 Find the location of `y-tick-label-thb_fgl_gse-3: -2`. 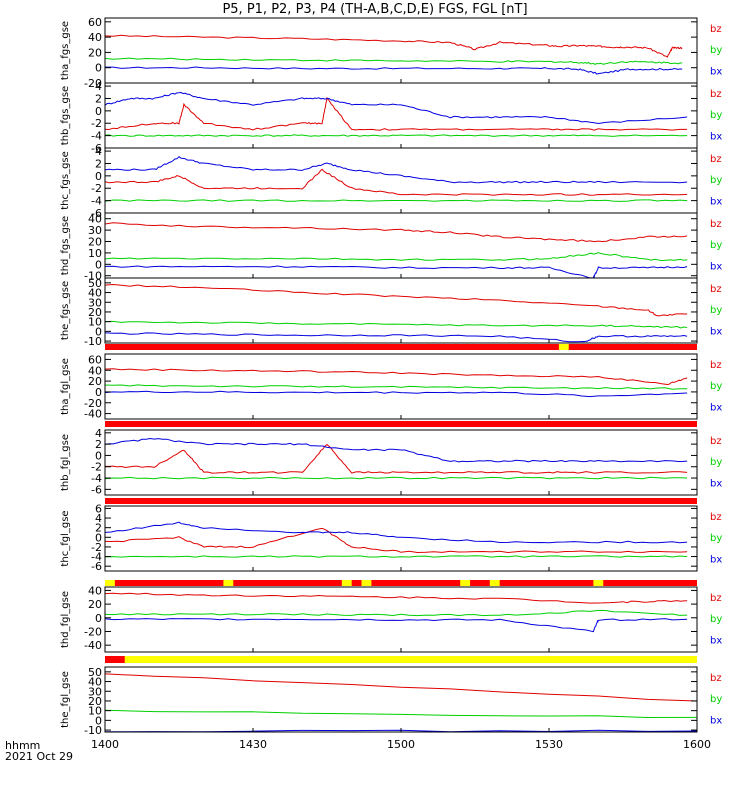

y-tick-label-thb_fgl_gse-3: -2 is located at coordinates (96, 467).